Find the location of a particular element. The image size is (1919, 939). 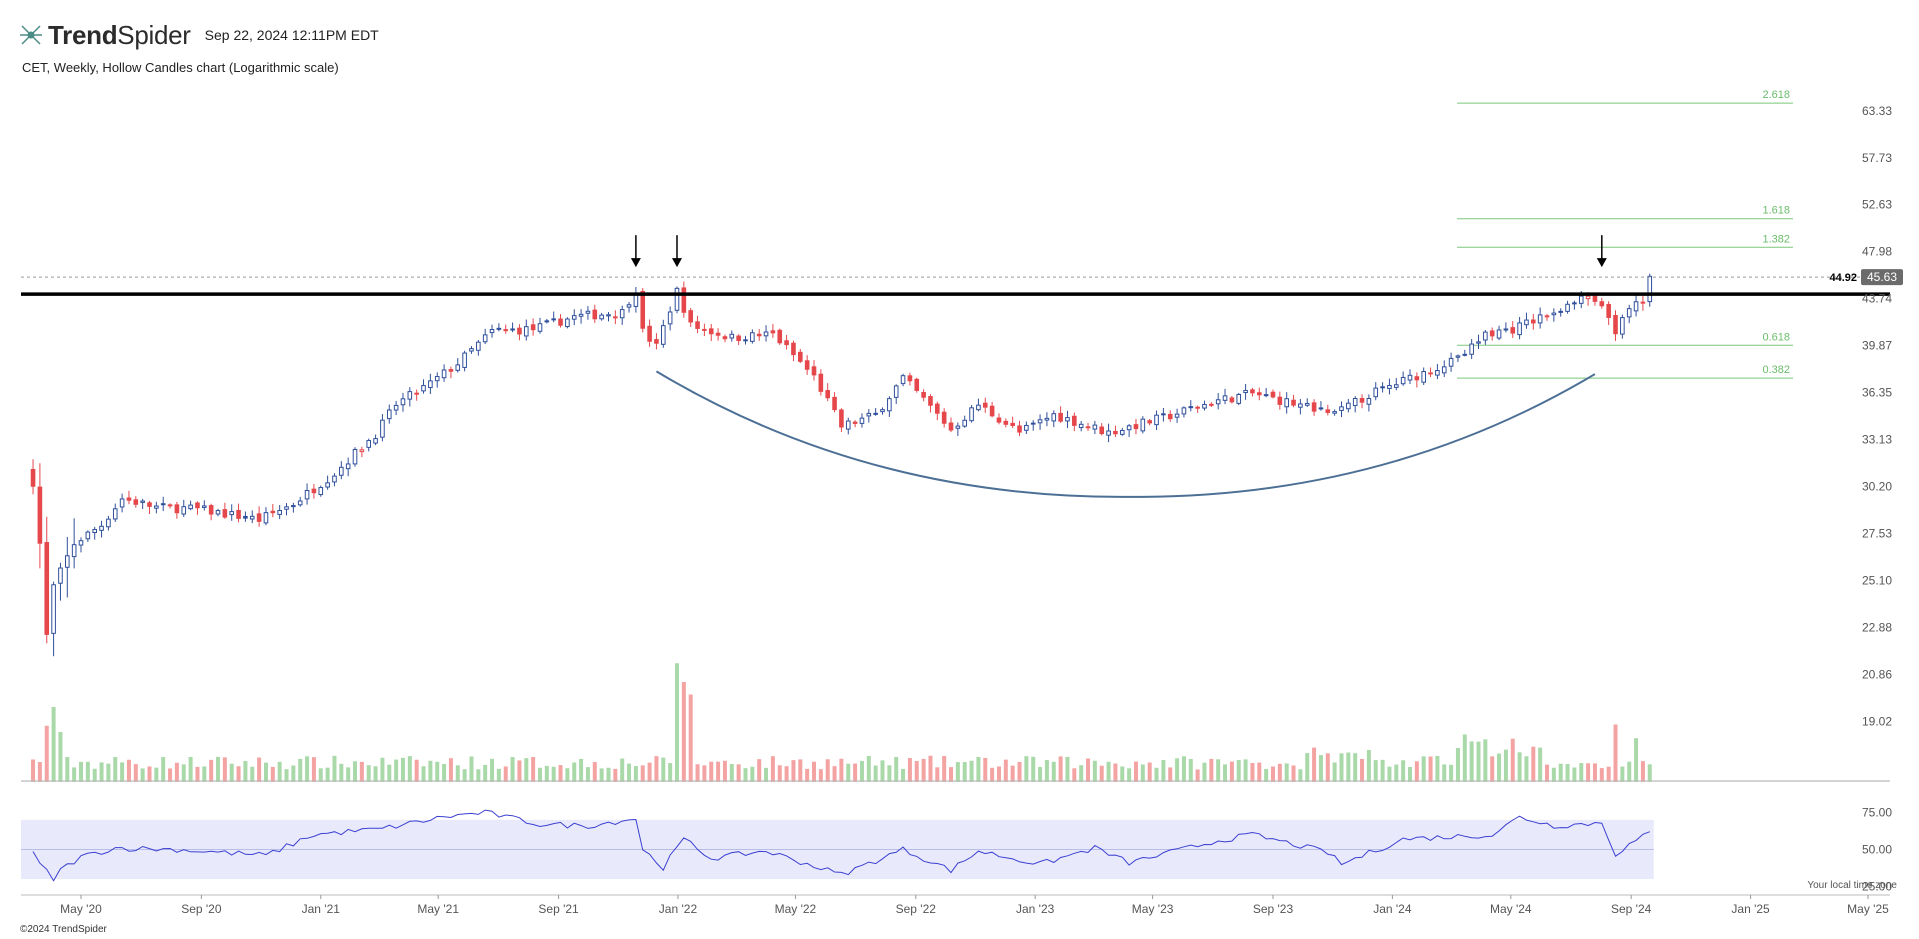

resistance-level-label: 44.92 is located at coordinates (1843, 278).